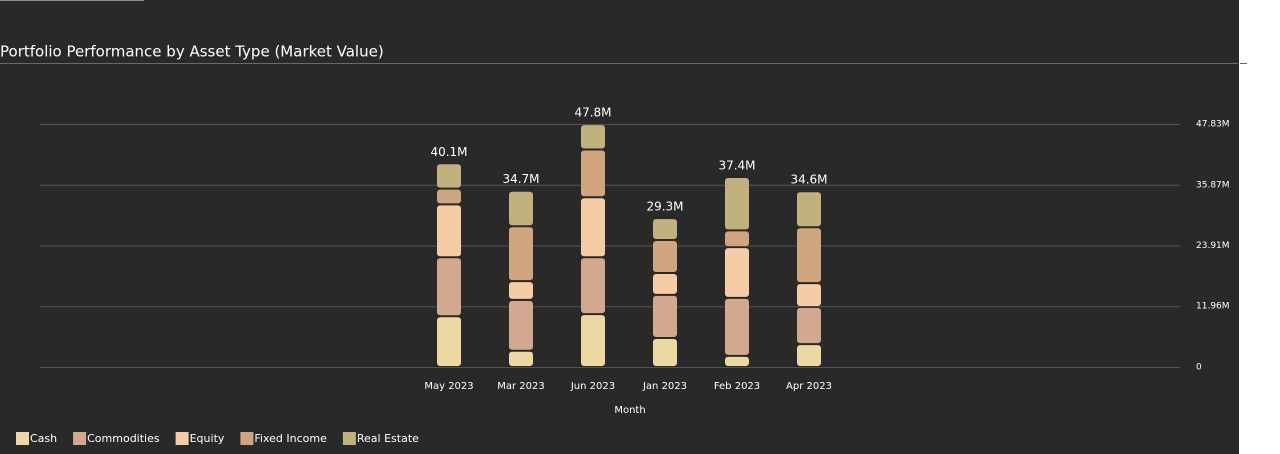 Image resolution: width=1280 pixels, height=454 pixels. Describe the element at coordinates (629, 410) in the screenshot. I see `x-axis-title: Month` at that location.